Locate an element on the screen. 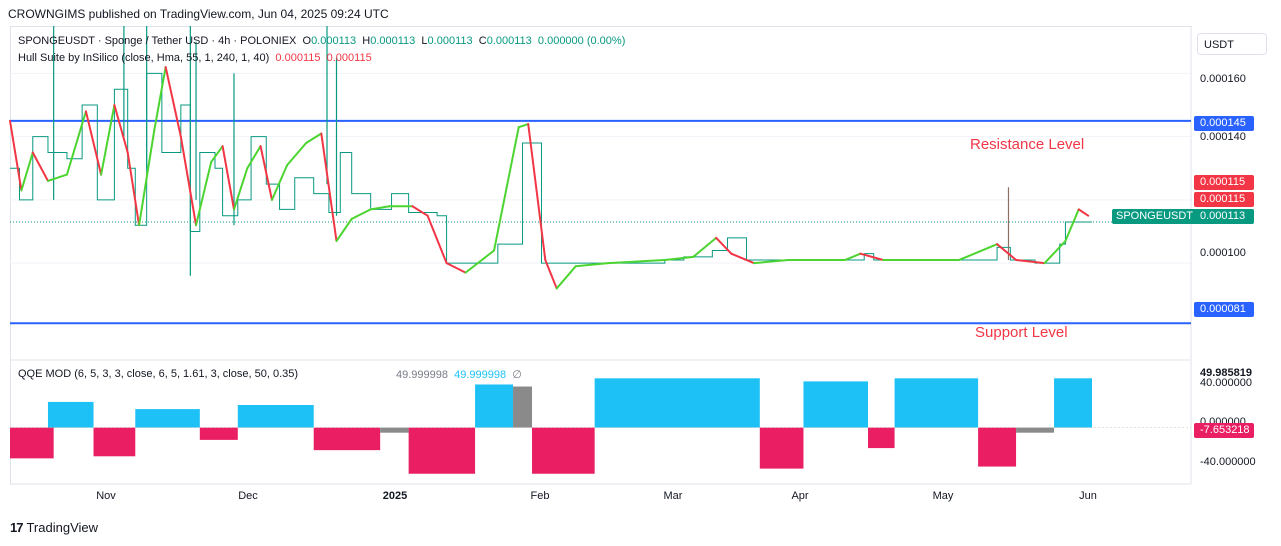 The height and width of the screenshot is (546, 1281). qqe-values: 49.999998 49.999998 ∅ is located at coordinates (459, 374).